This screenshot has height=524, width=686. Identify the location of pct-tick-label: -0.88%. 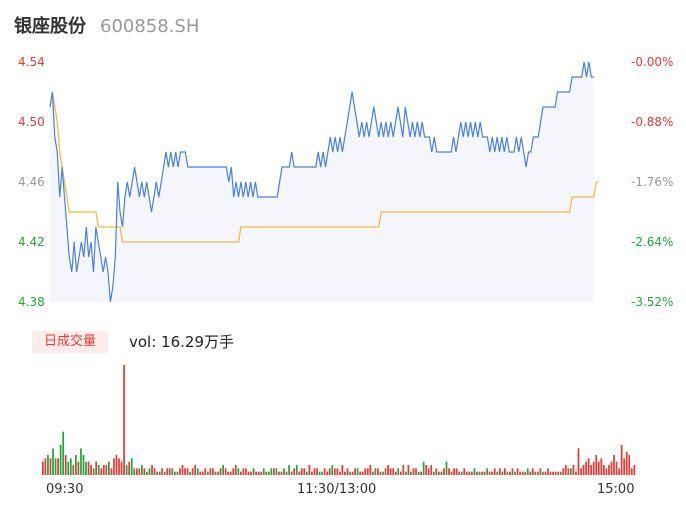
(652, 122).